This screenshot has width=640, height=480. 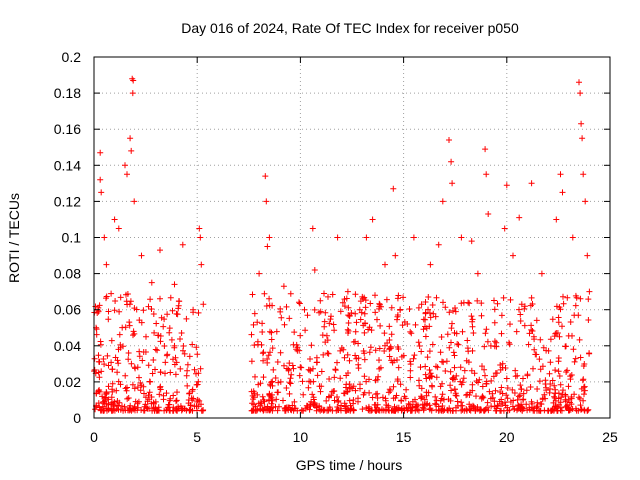 What do you see at coordinates (67, 274) in the screenshot?
I see `y-tick-label: 0.08` at bounding box center [67, 274].